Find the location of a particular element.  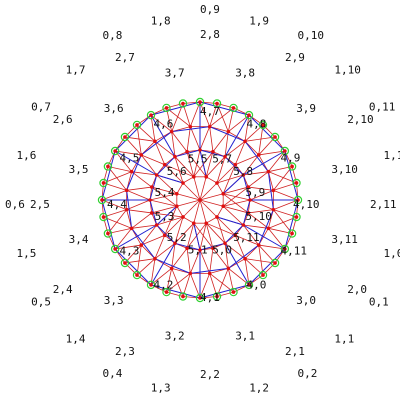

vertex-label: 3,4 is located at coordinates (79, 239).